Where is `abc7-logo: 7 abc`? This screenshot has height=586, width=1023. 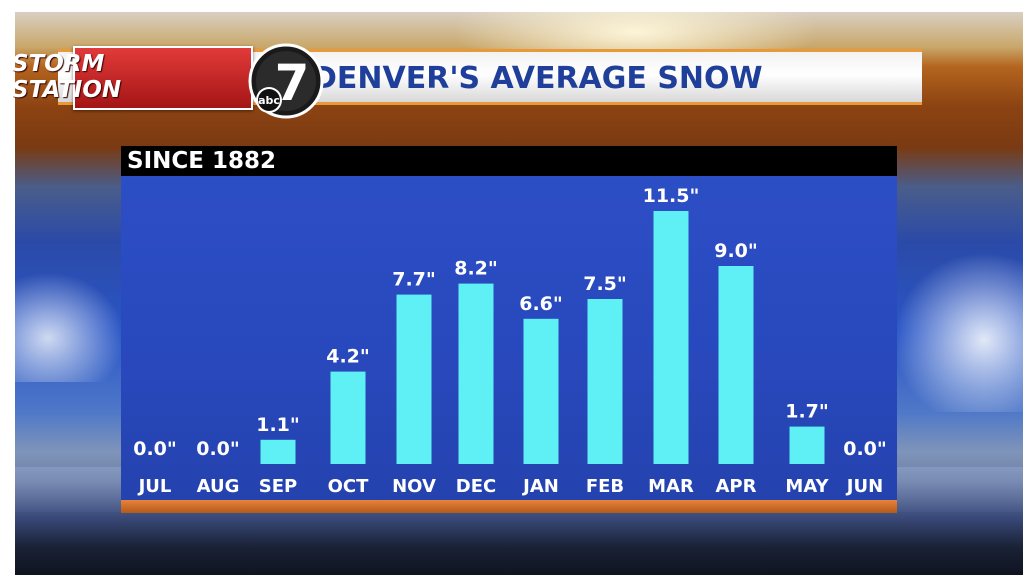
abc7-logo: 7 abc is located at coordinates (286, 81).